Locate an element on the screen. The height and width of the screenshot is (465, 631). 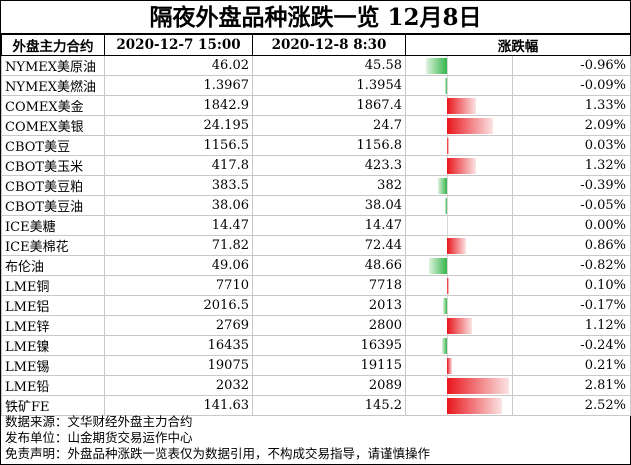
instrument-name: ICE美糖 is located at coordinates (53, 225).